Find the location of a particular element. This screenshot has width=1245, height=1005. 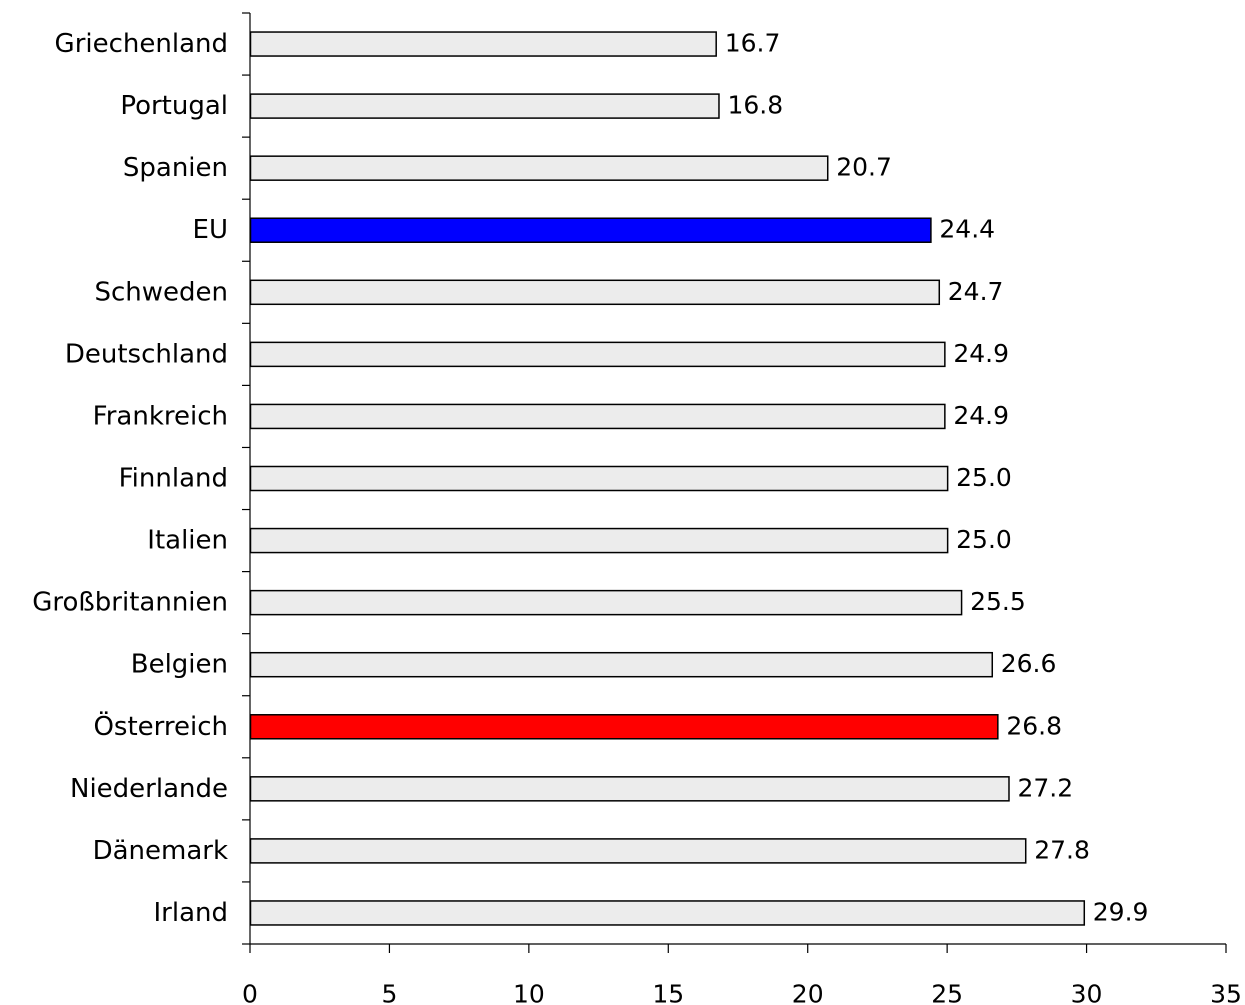

category-label-grossbritannien: Großbritannien is located at coordinates (130, 603).